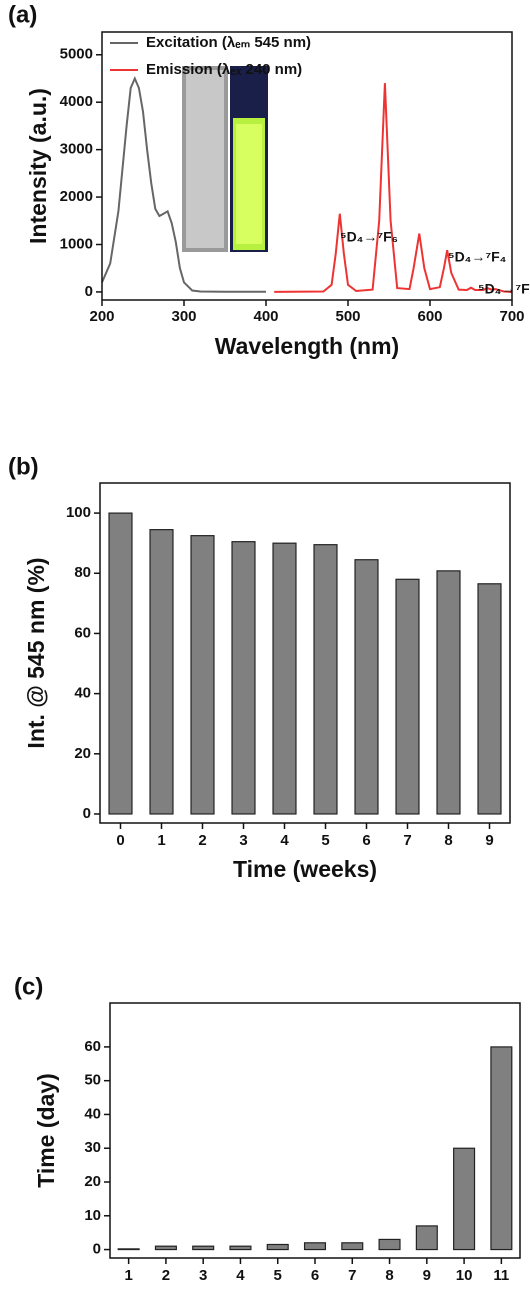 The image size is (530, 1306). Describe the element at coordinates (92, 1080) in the screenshot. I see `y-tick-label: 50` at that location.